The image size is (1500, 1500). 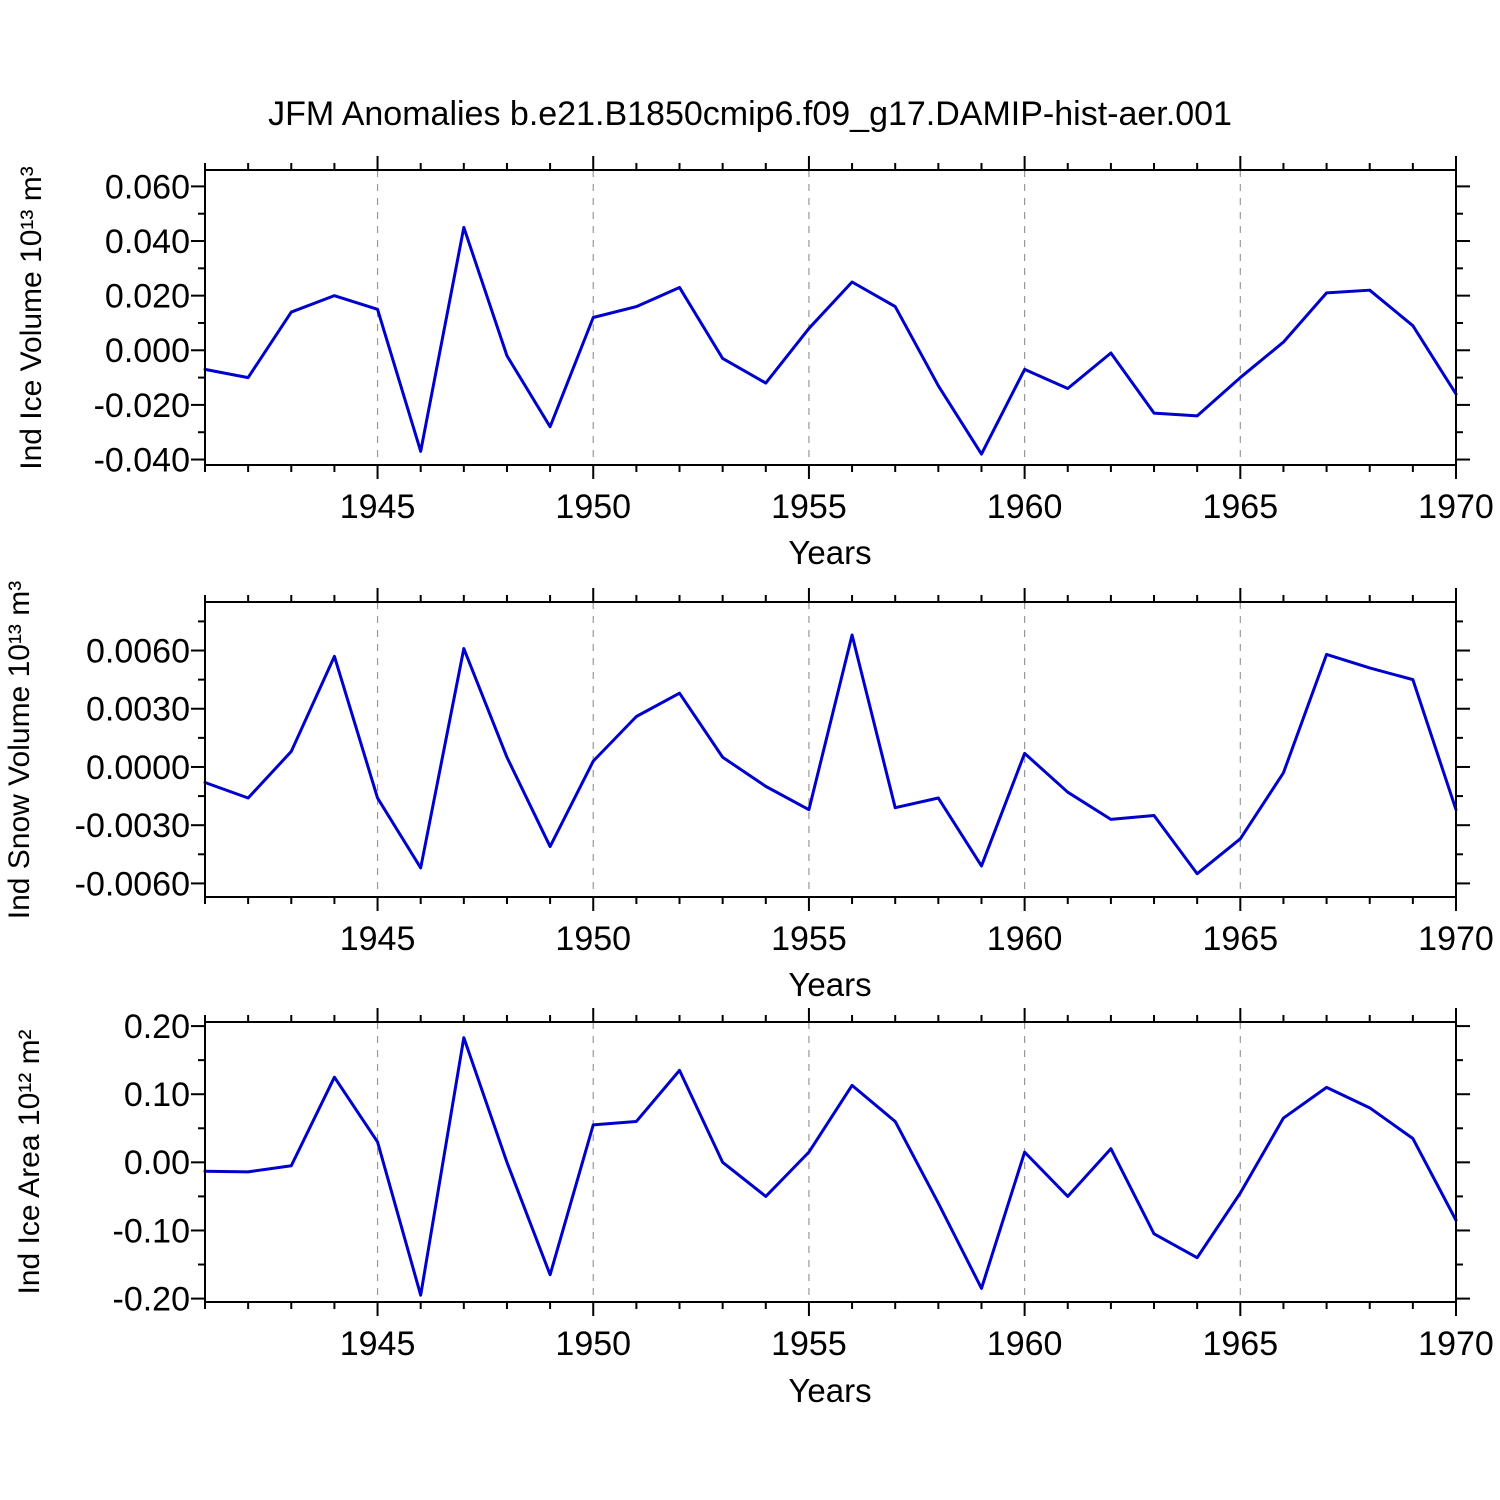 I want to click on y-tick-label: 0.0030, so click(x=138, y=710).